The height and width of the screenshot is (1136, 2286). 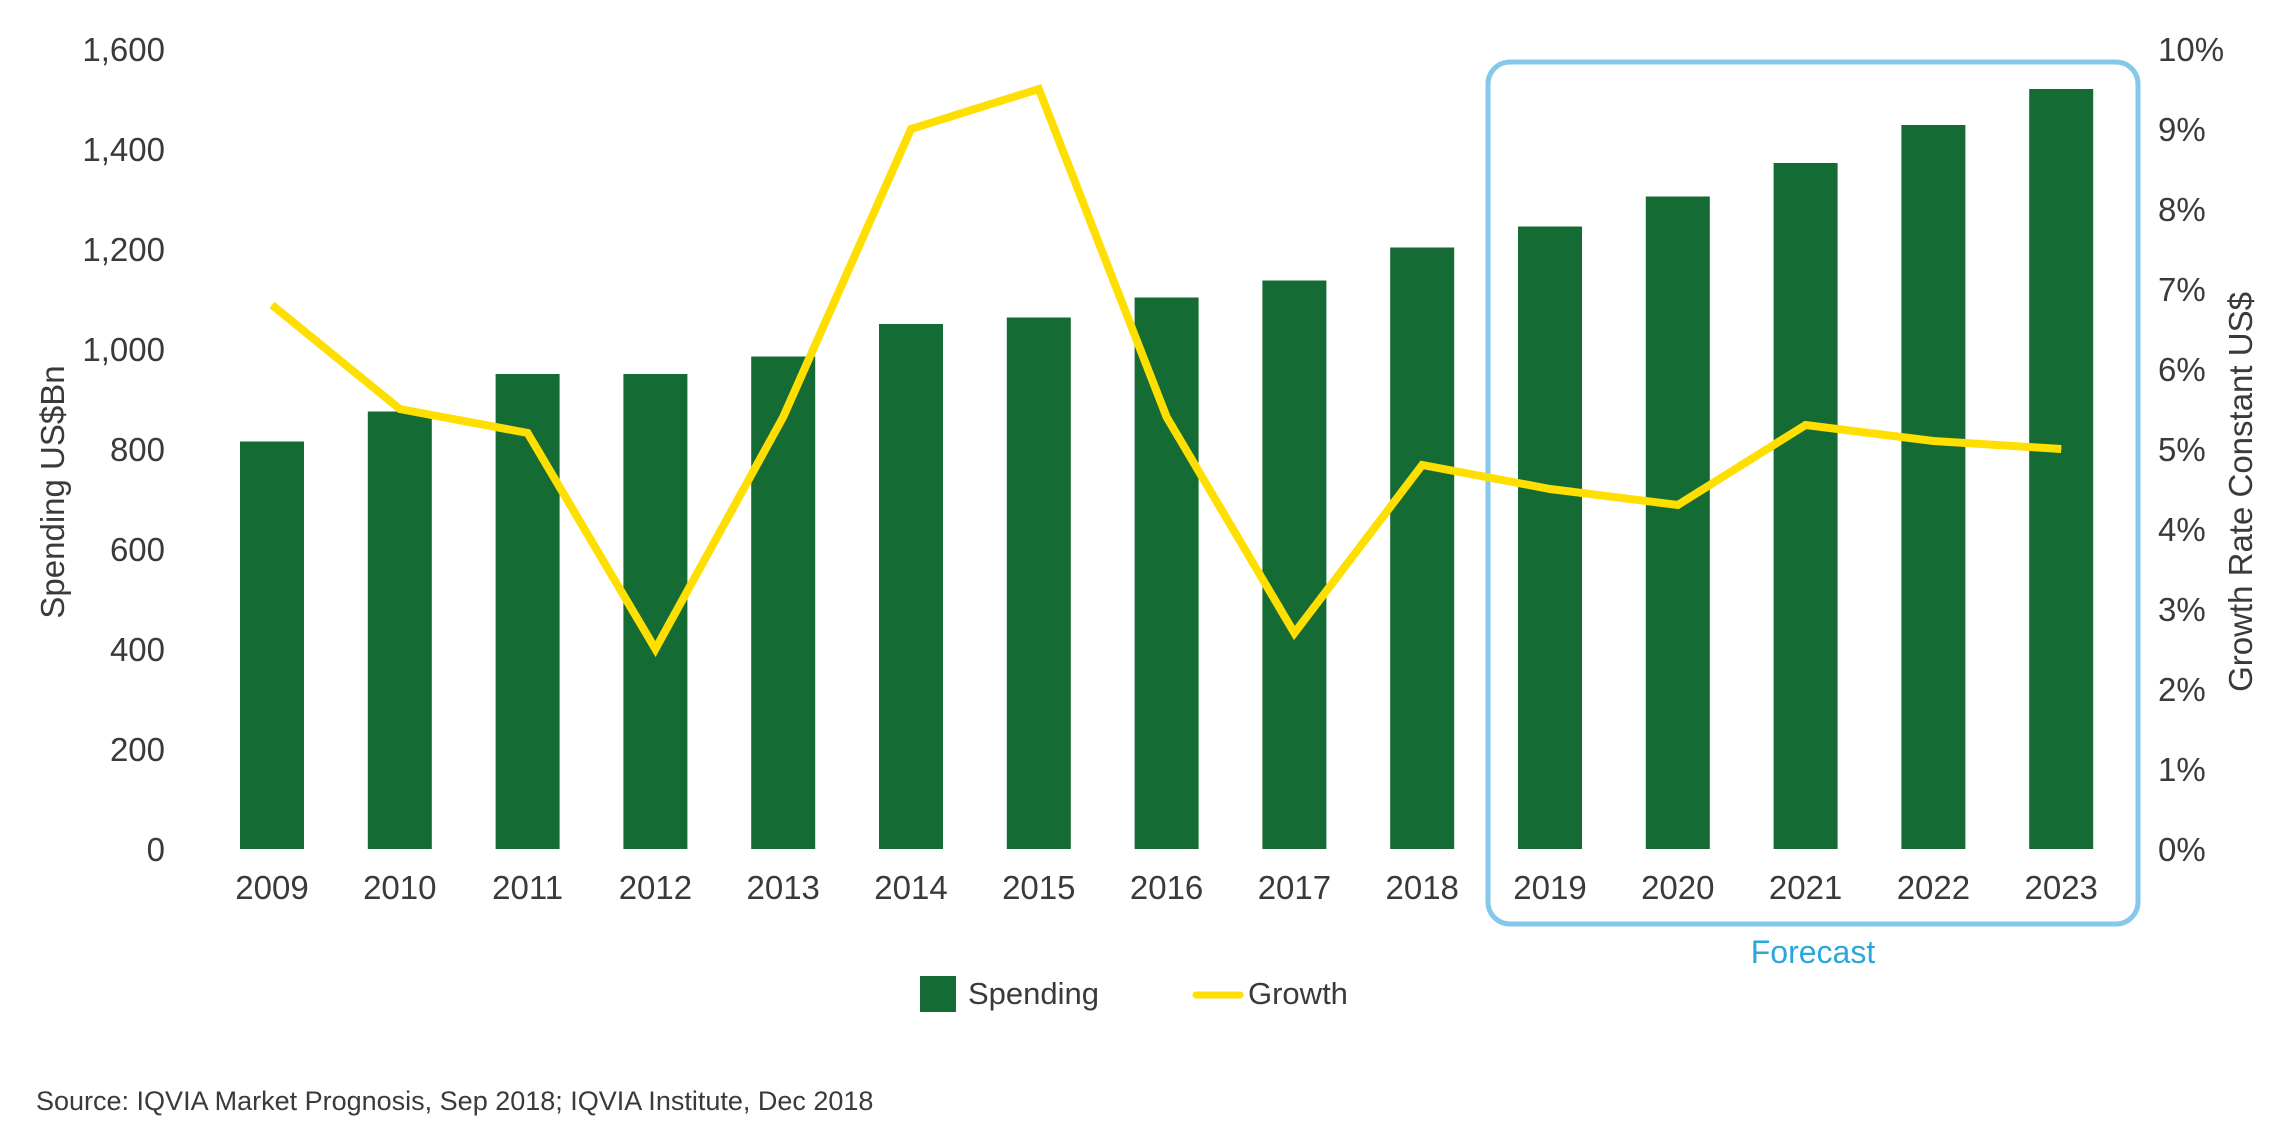 What do you see at coordinates (1166, 573) in the screenshot?
I see `bar-2016` at bounding box center [1166, 573].